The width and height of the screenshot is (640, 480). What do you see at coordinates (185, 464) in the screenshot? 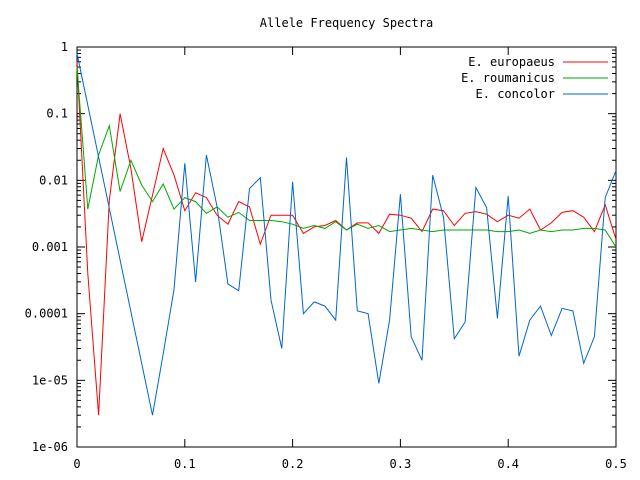
I see `x-tick-label: 0.1` at bounding box center [185, 464].